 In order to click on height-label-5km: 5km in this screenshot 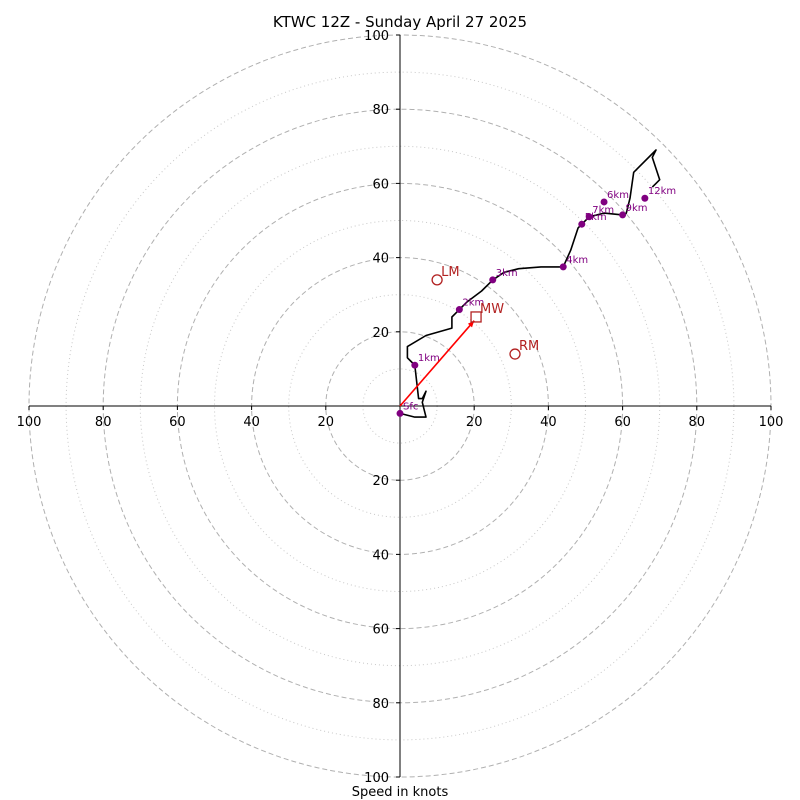, I will do `click(596, 217)`.